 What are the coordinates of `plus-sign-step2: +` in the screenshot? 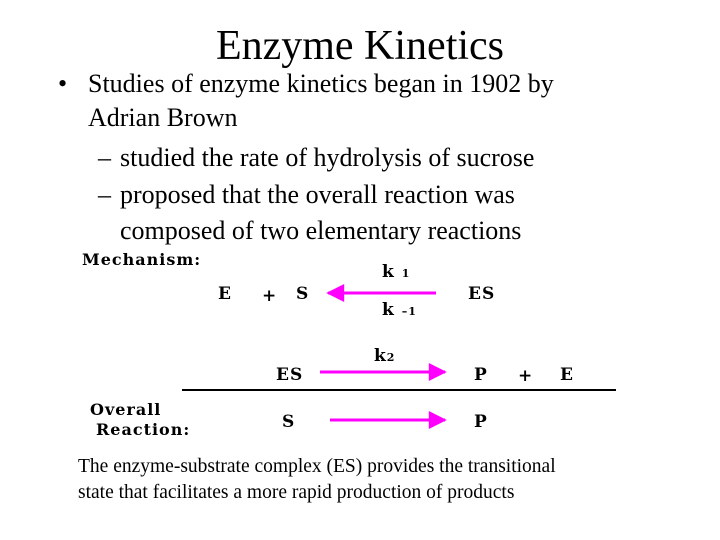 It's located at (526, 376).